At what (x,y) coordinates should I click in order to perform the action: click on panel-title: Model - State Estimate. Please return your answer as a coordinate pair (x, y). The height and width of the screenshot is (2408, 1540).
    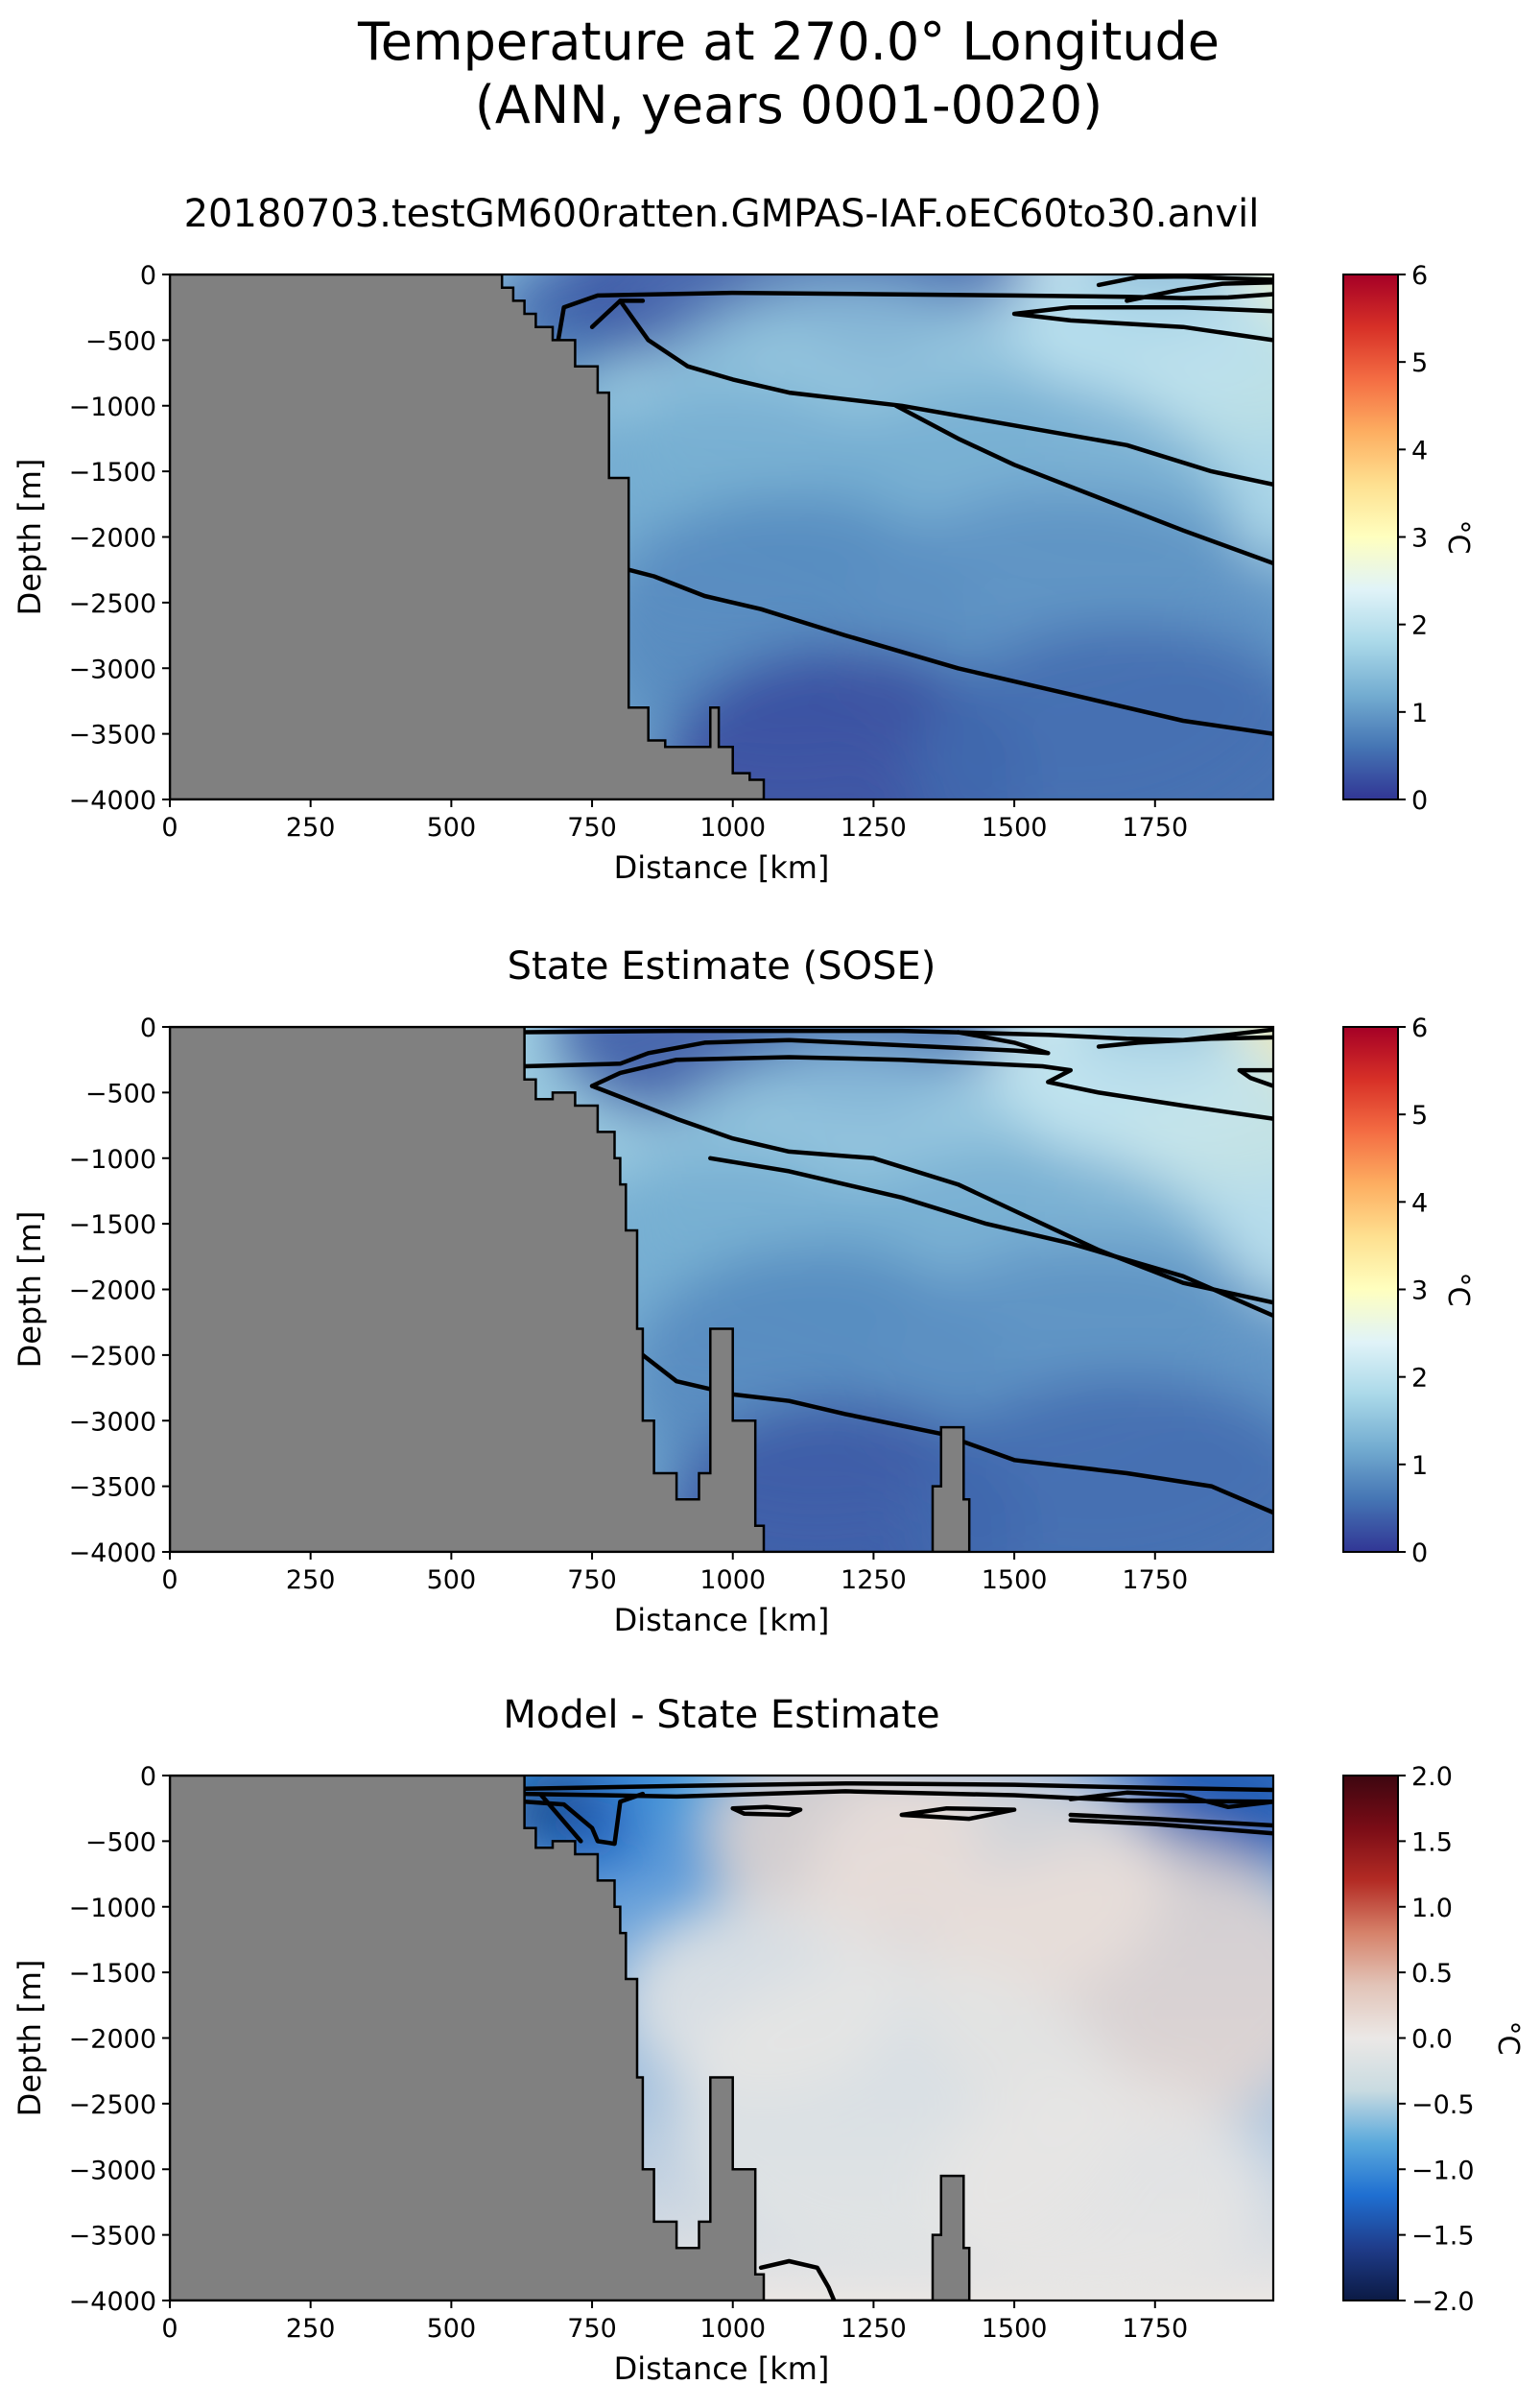
    Looking at the image, I should click on (721, 1715).